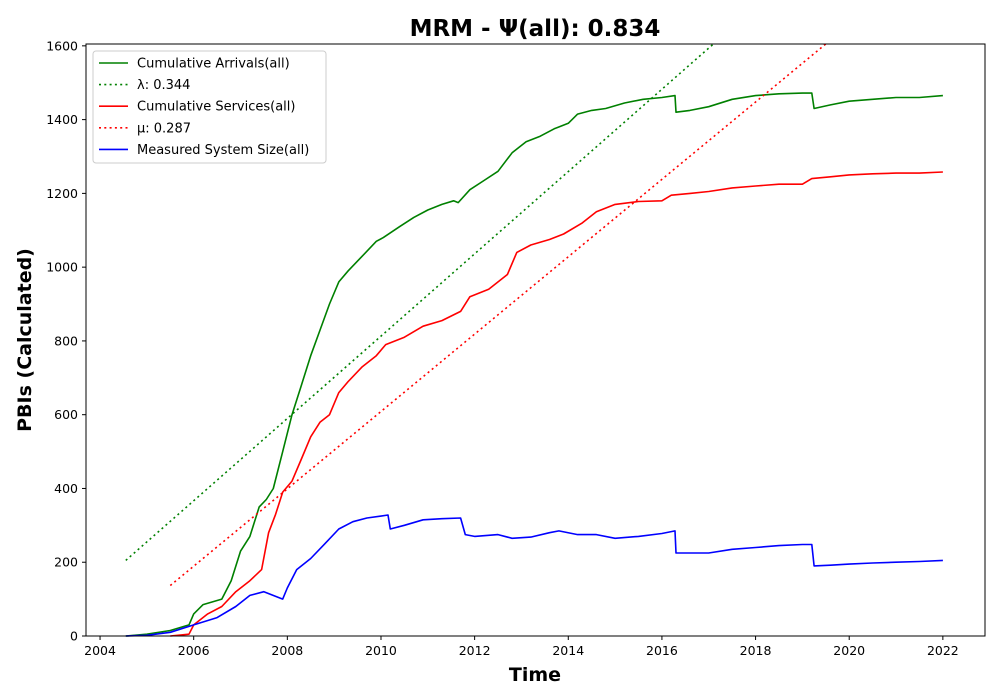 This screenshot has width=1000, height=700. Describe the element at coordinates (66, 414) in the screenshot. I see `y-tick-label: 600` at that location.